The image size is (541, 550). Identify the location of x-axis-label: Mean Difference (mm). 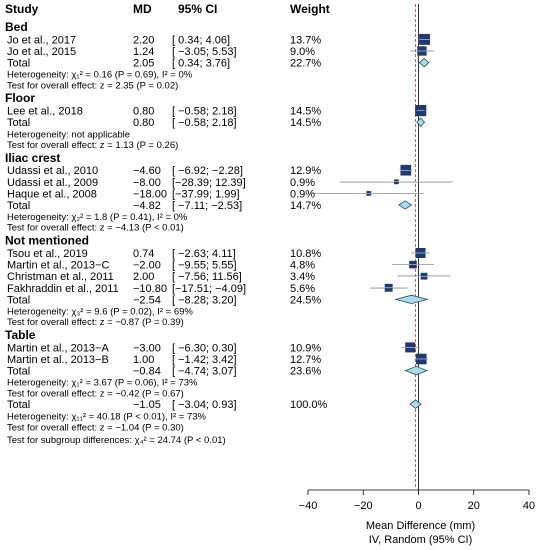
(420, 526).